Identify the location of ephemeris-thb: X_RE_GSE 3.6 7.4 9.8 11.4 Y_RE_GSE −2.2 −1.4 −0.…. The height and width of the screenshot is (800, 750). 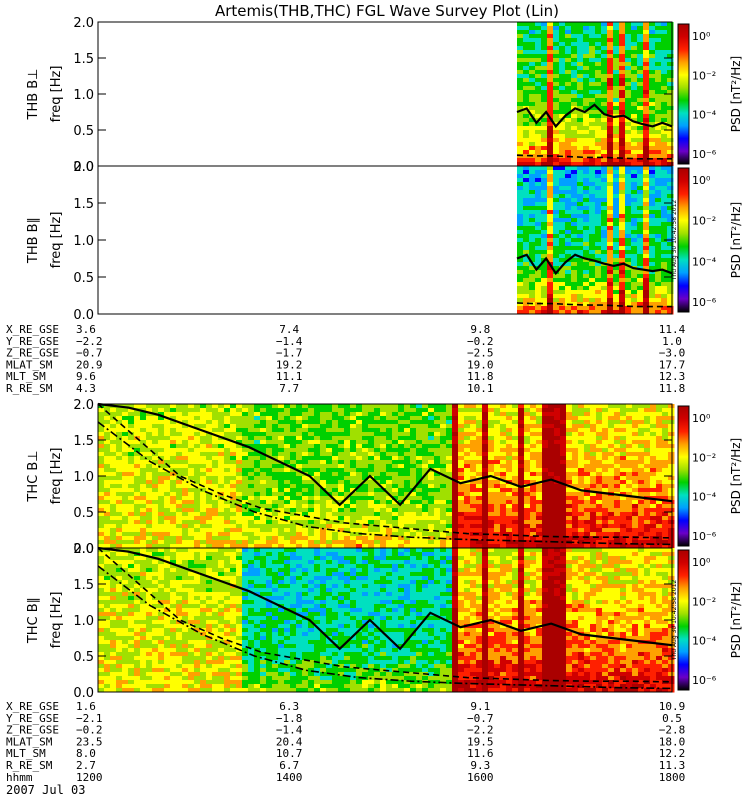
(346, 359).